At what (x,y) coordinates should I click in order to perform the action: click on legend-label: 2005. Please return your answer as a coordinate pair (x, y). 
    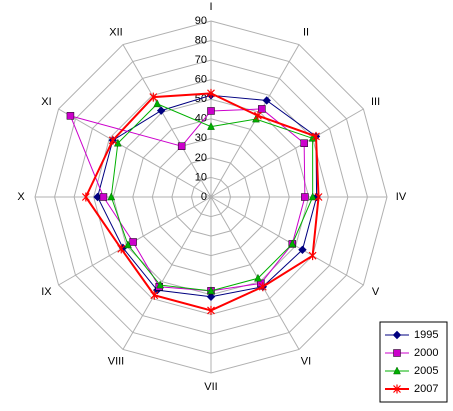
    Looking at the image, I should click on (426, 371).